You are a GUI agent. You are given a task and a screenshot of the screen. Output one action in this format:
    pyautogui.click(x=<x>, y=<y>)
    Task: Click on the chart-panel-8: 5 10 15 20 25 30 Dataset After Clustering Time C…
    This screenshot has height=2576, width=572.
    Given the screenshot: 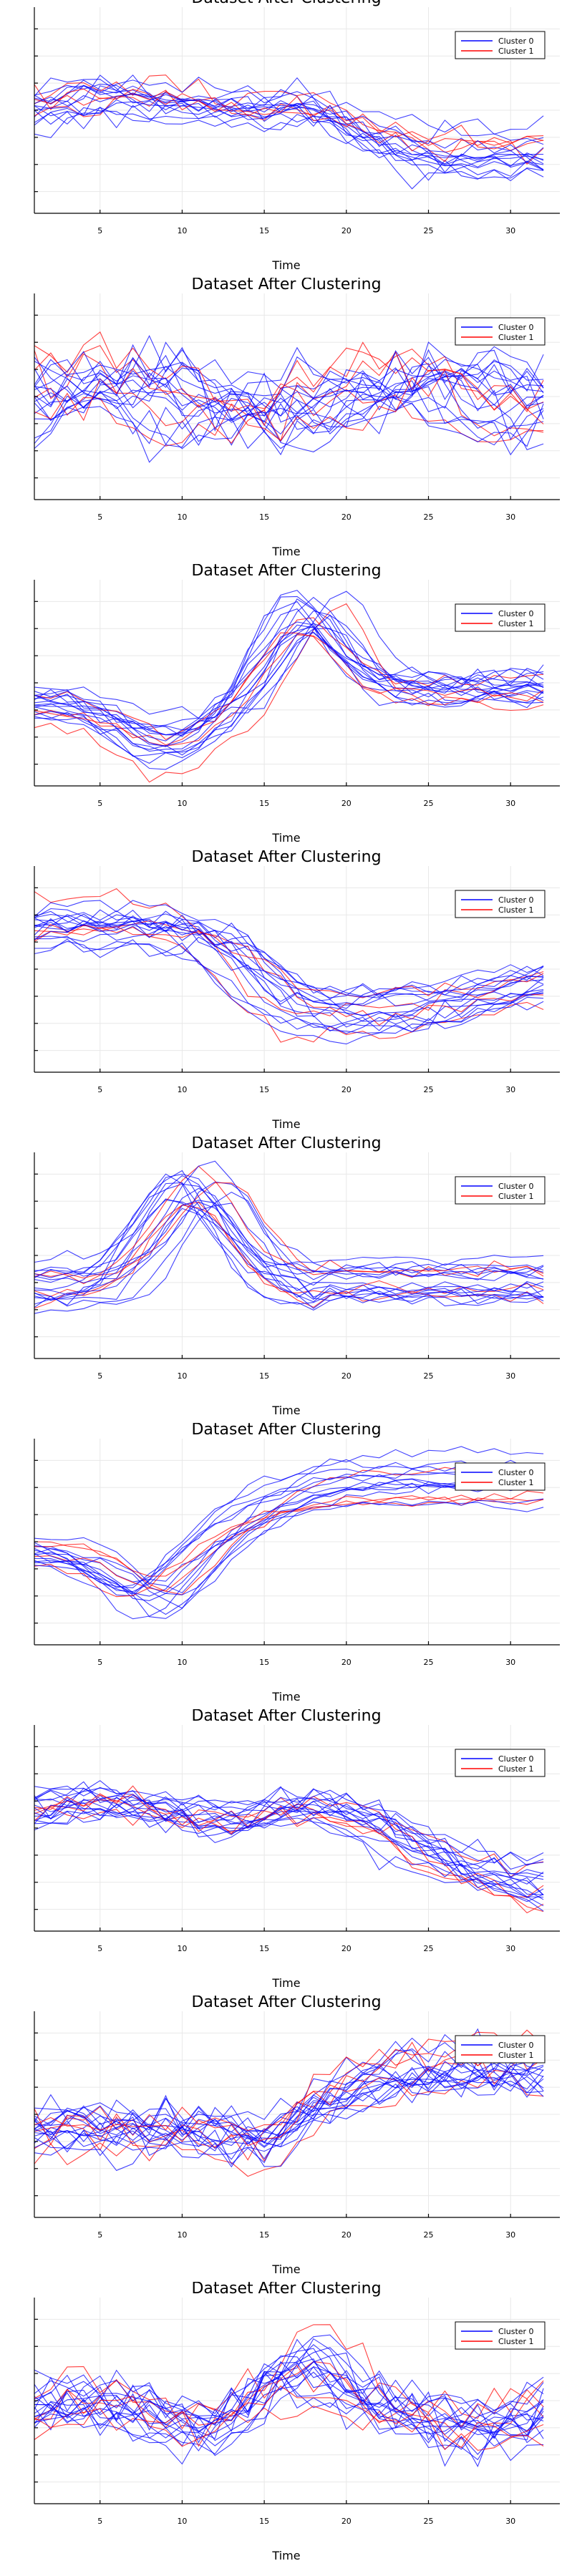 What is the action you would take?
    pyautogui.click(x=286, y=2139)
    